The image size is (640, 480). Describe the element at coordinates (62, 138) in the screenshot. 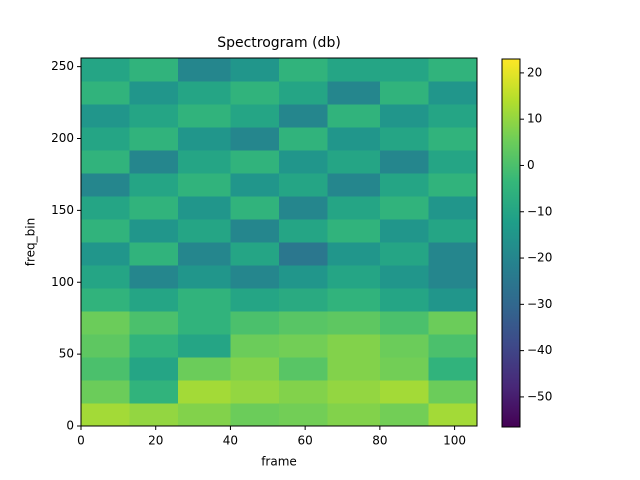

I see `y-tick-label: 200` at that location.